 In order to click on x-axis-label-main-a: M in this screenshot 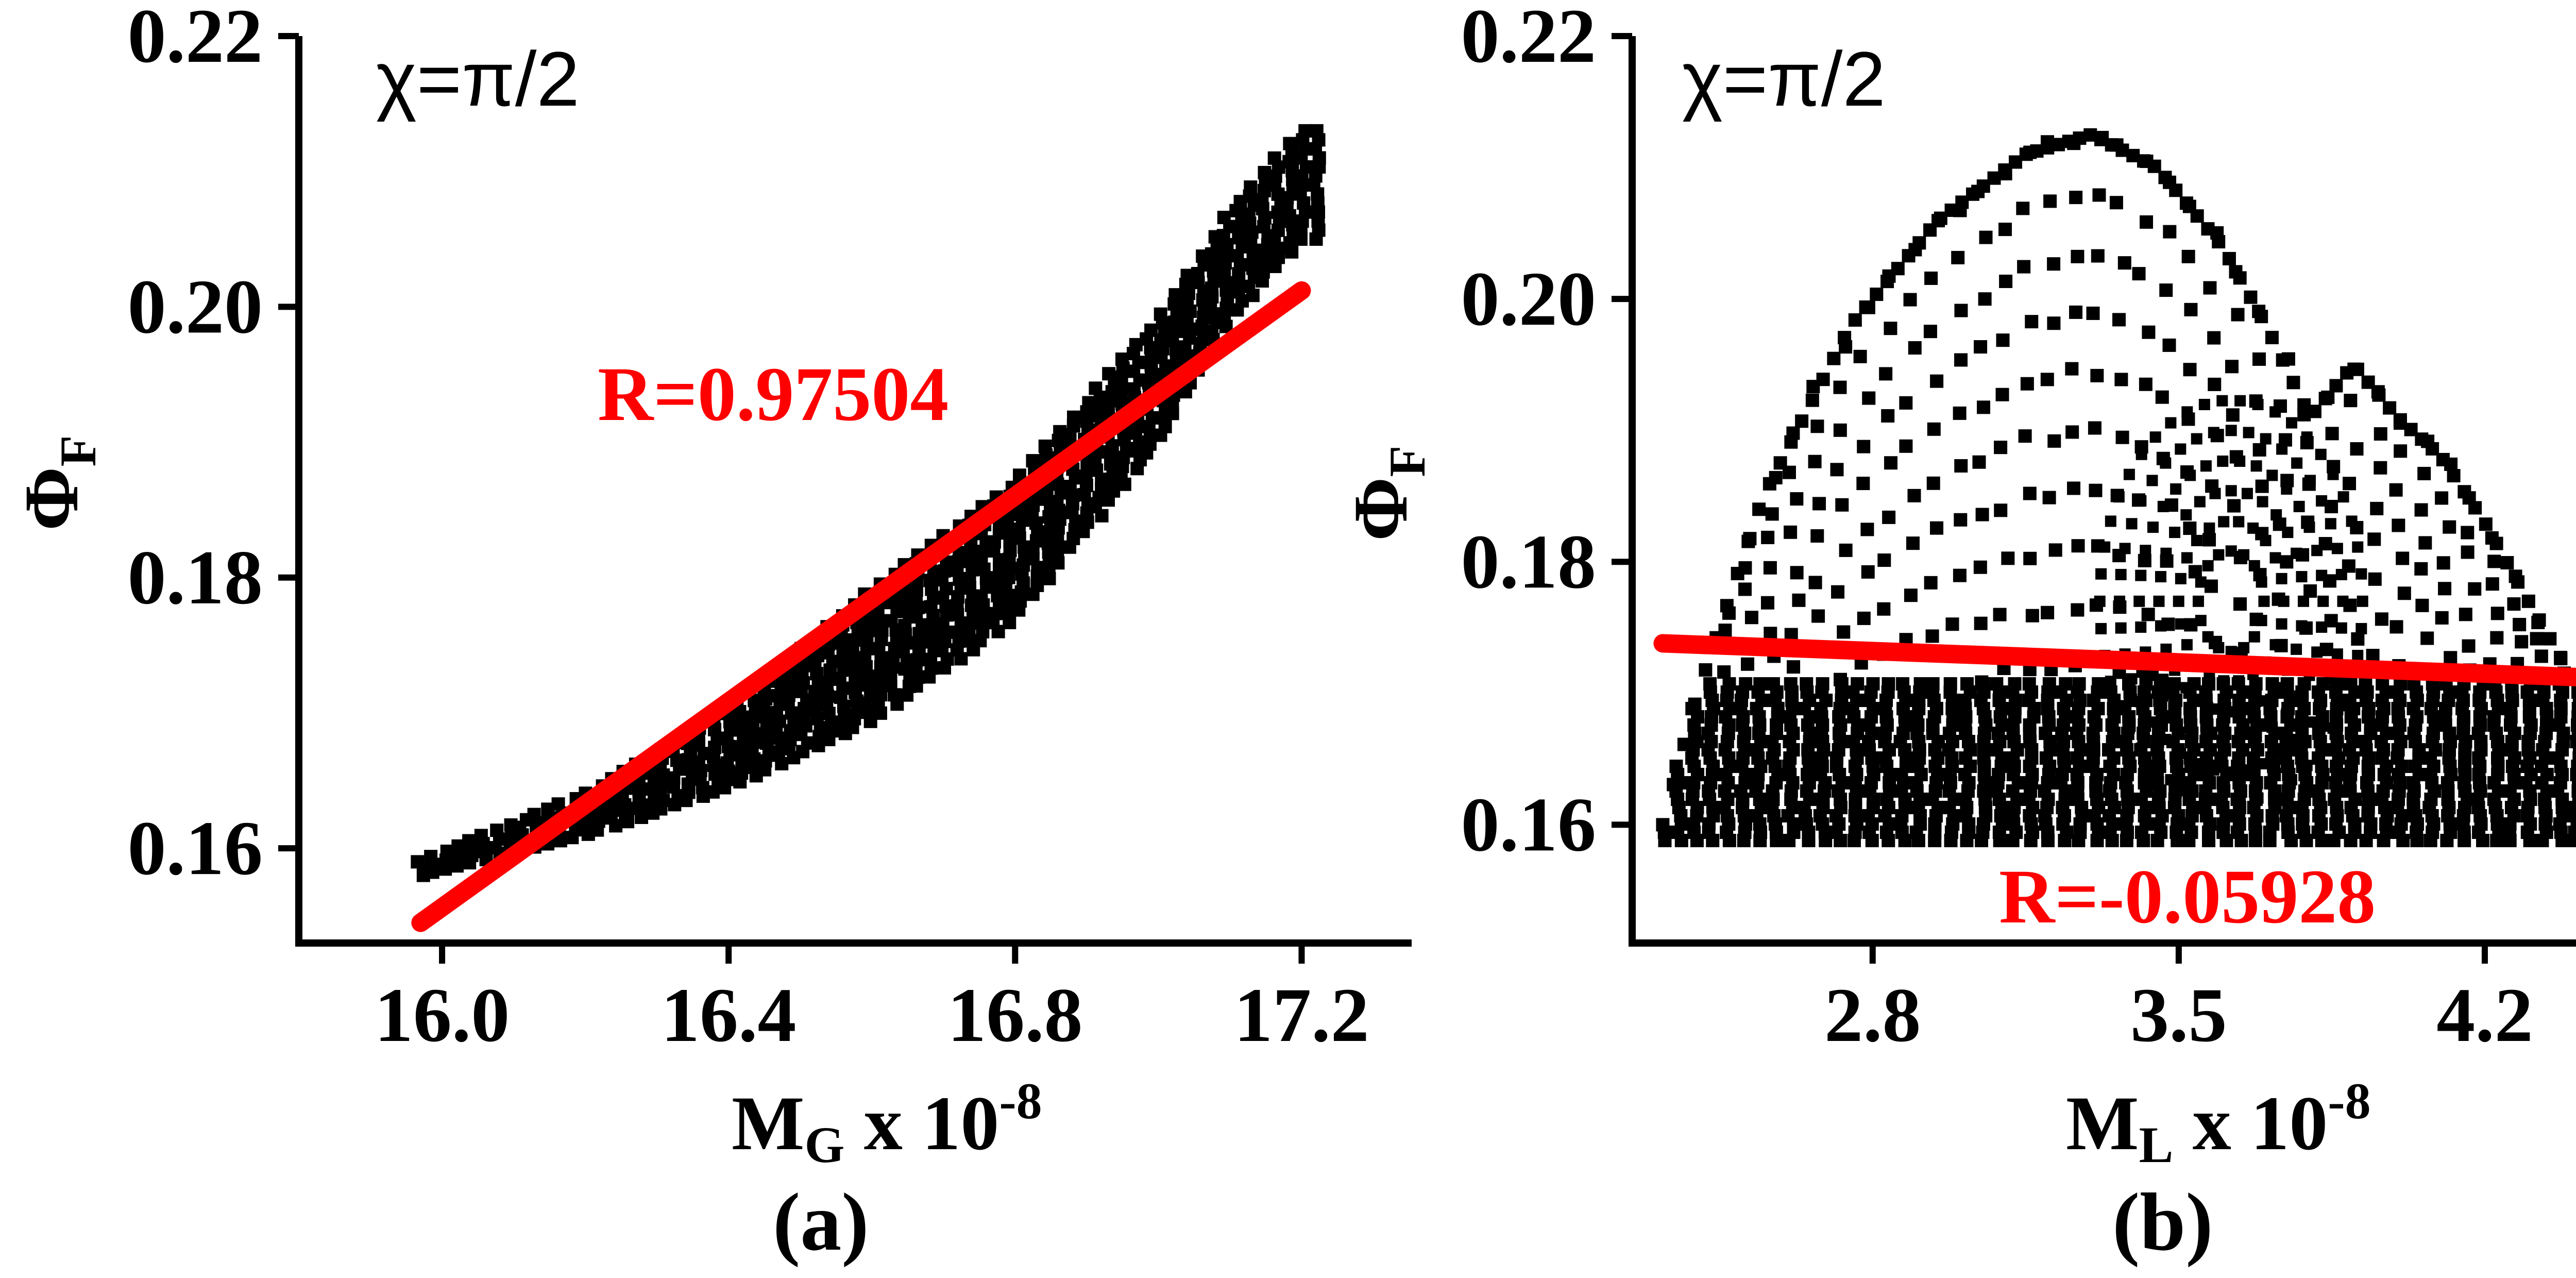, I will do `click(768, 1124)`.